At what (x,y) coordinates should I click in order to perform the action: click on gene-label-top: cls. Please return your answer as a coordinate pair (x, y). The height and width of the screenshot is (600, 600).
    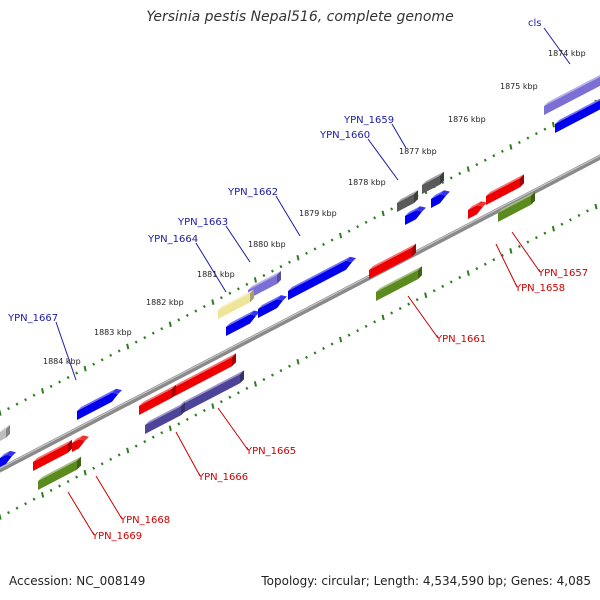
    Looking at the image, I should click on (535, 23).